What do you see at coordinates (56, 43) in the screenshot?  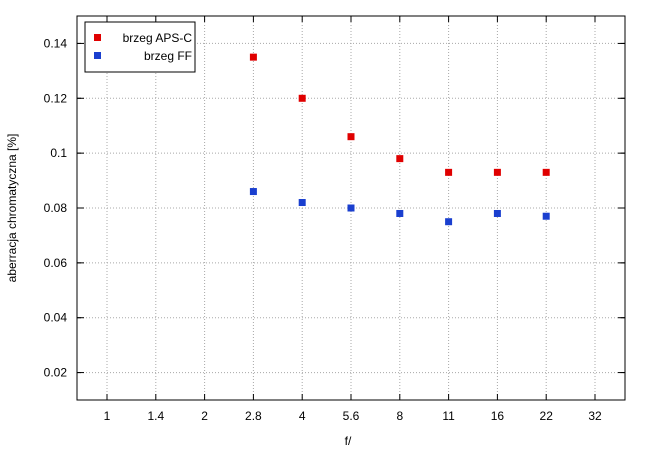 I see `y-tick-label: 0.14` at bounding box center [56, 43].